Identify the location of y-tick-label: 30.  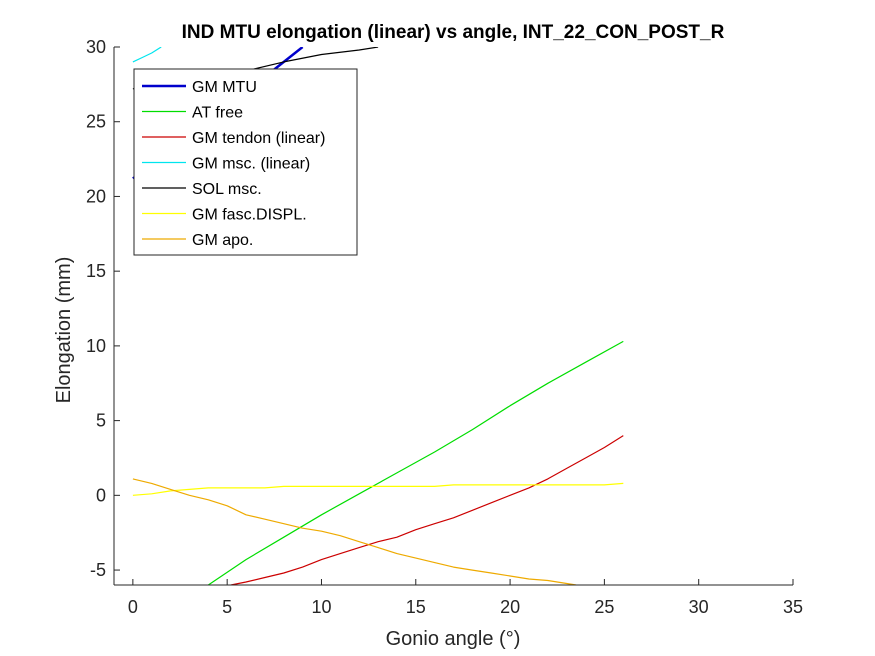
(96, 47).